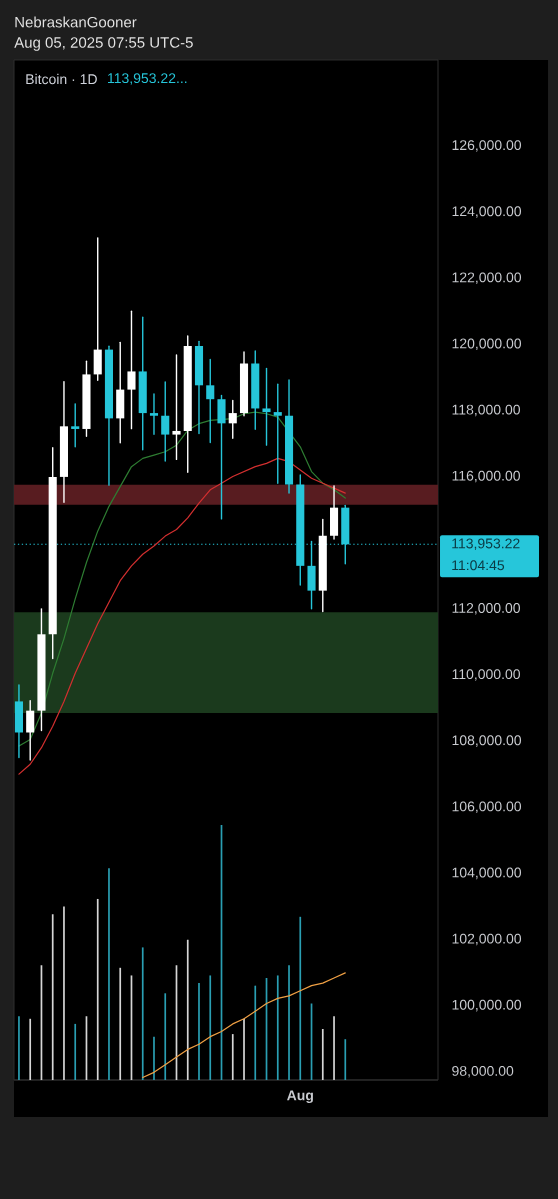  Describe the element at coordinates (61, 79) in the screenshot. I see `text: Bitcoin · 1D` at that location.